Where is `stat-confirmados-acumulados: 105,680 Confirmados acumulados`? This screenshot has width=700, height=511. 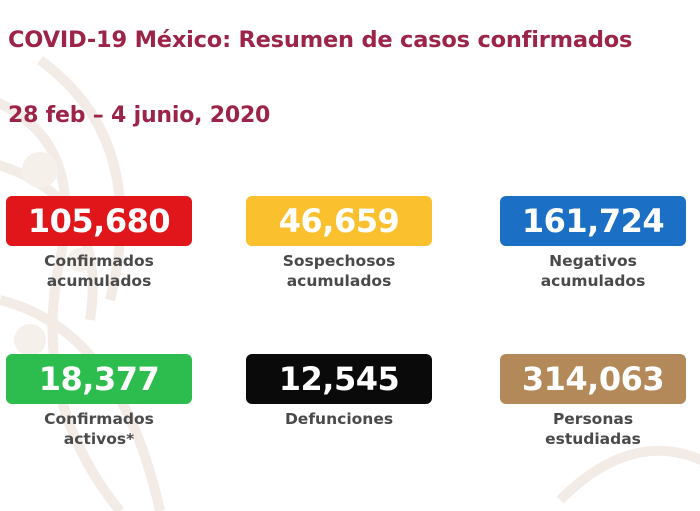
stat-confirmados-acumulados: 105,680 Confirmados acumulados is located at coordinates (99, 243).